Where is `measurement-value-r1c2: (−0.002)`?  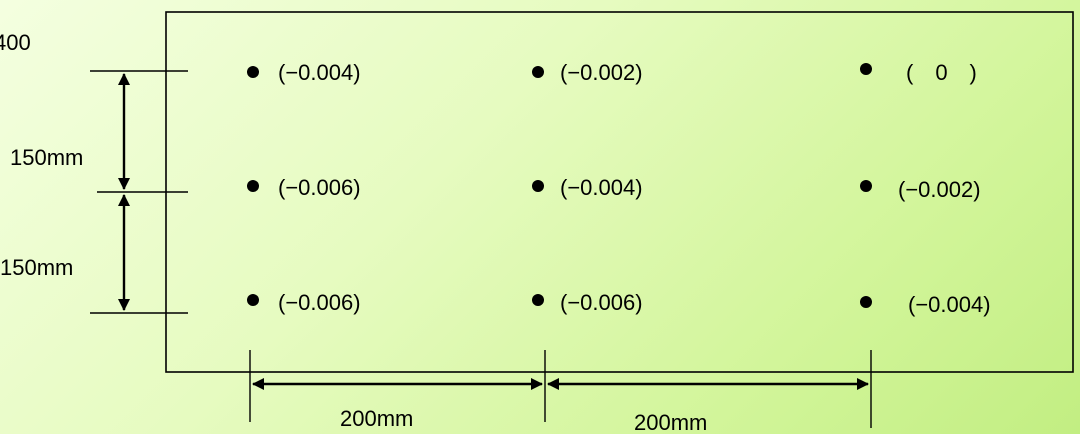
measurement-value-r1c2: (−0.002) is located at coordinates (601, 72).